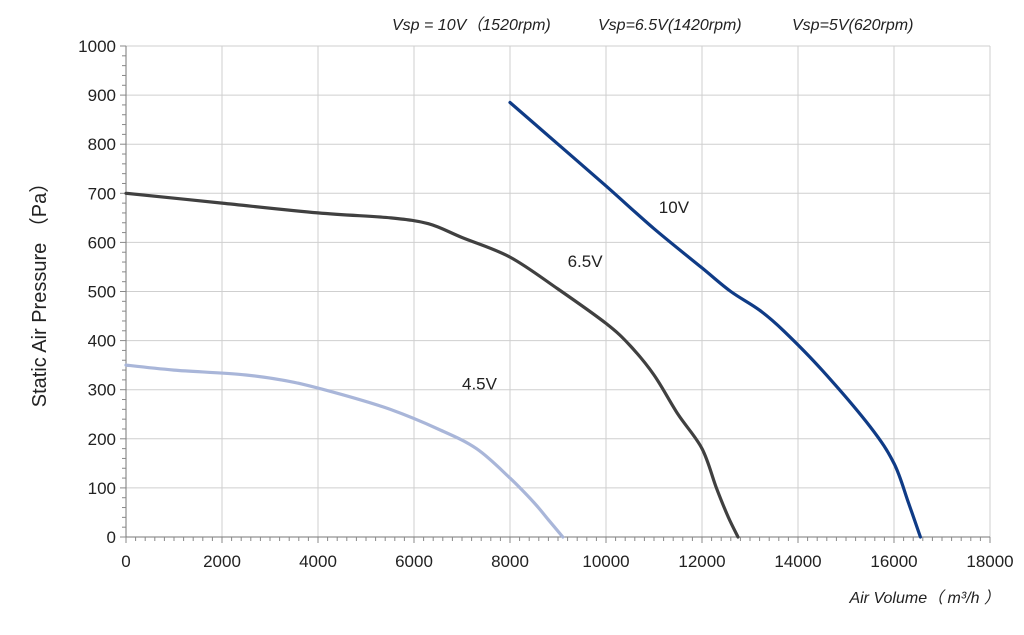 Image resolution: width=1024 pixels, height=635 pixels. Describe the element at coordinates (586, 261) in the screenshot. I see `series-label-6-5v: 6.5V` at that location.